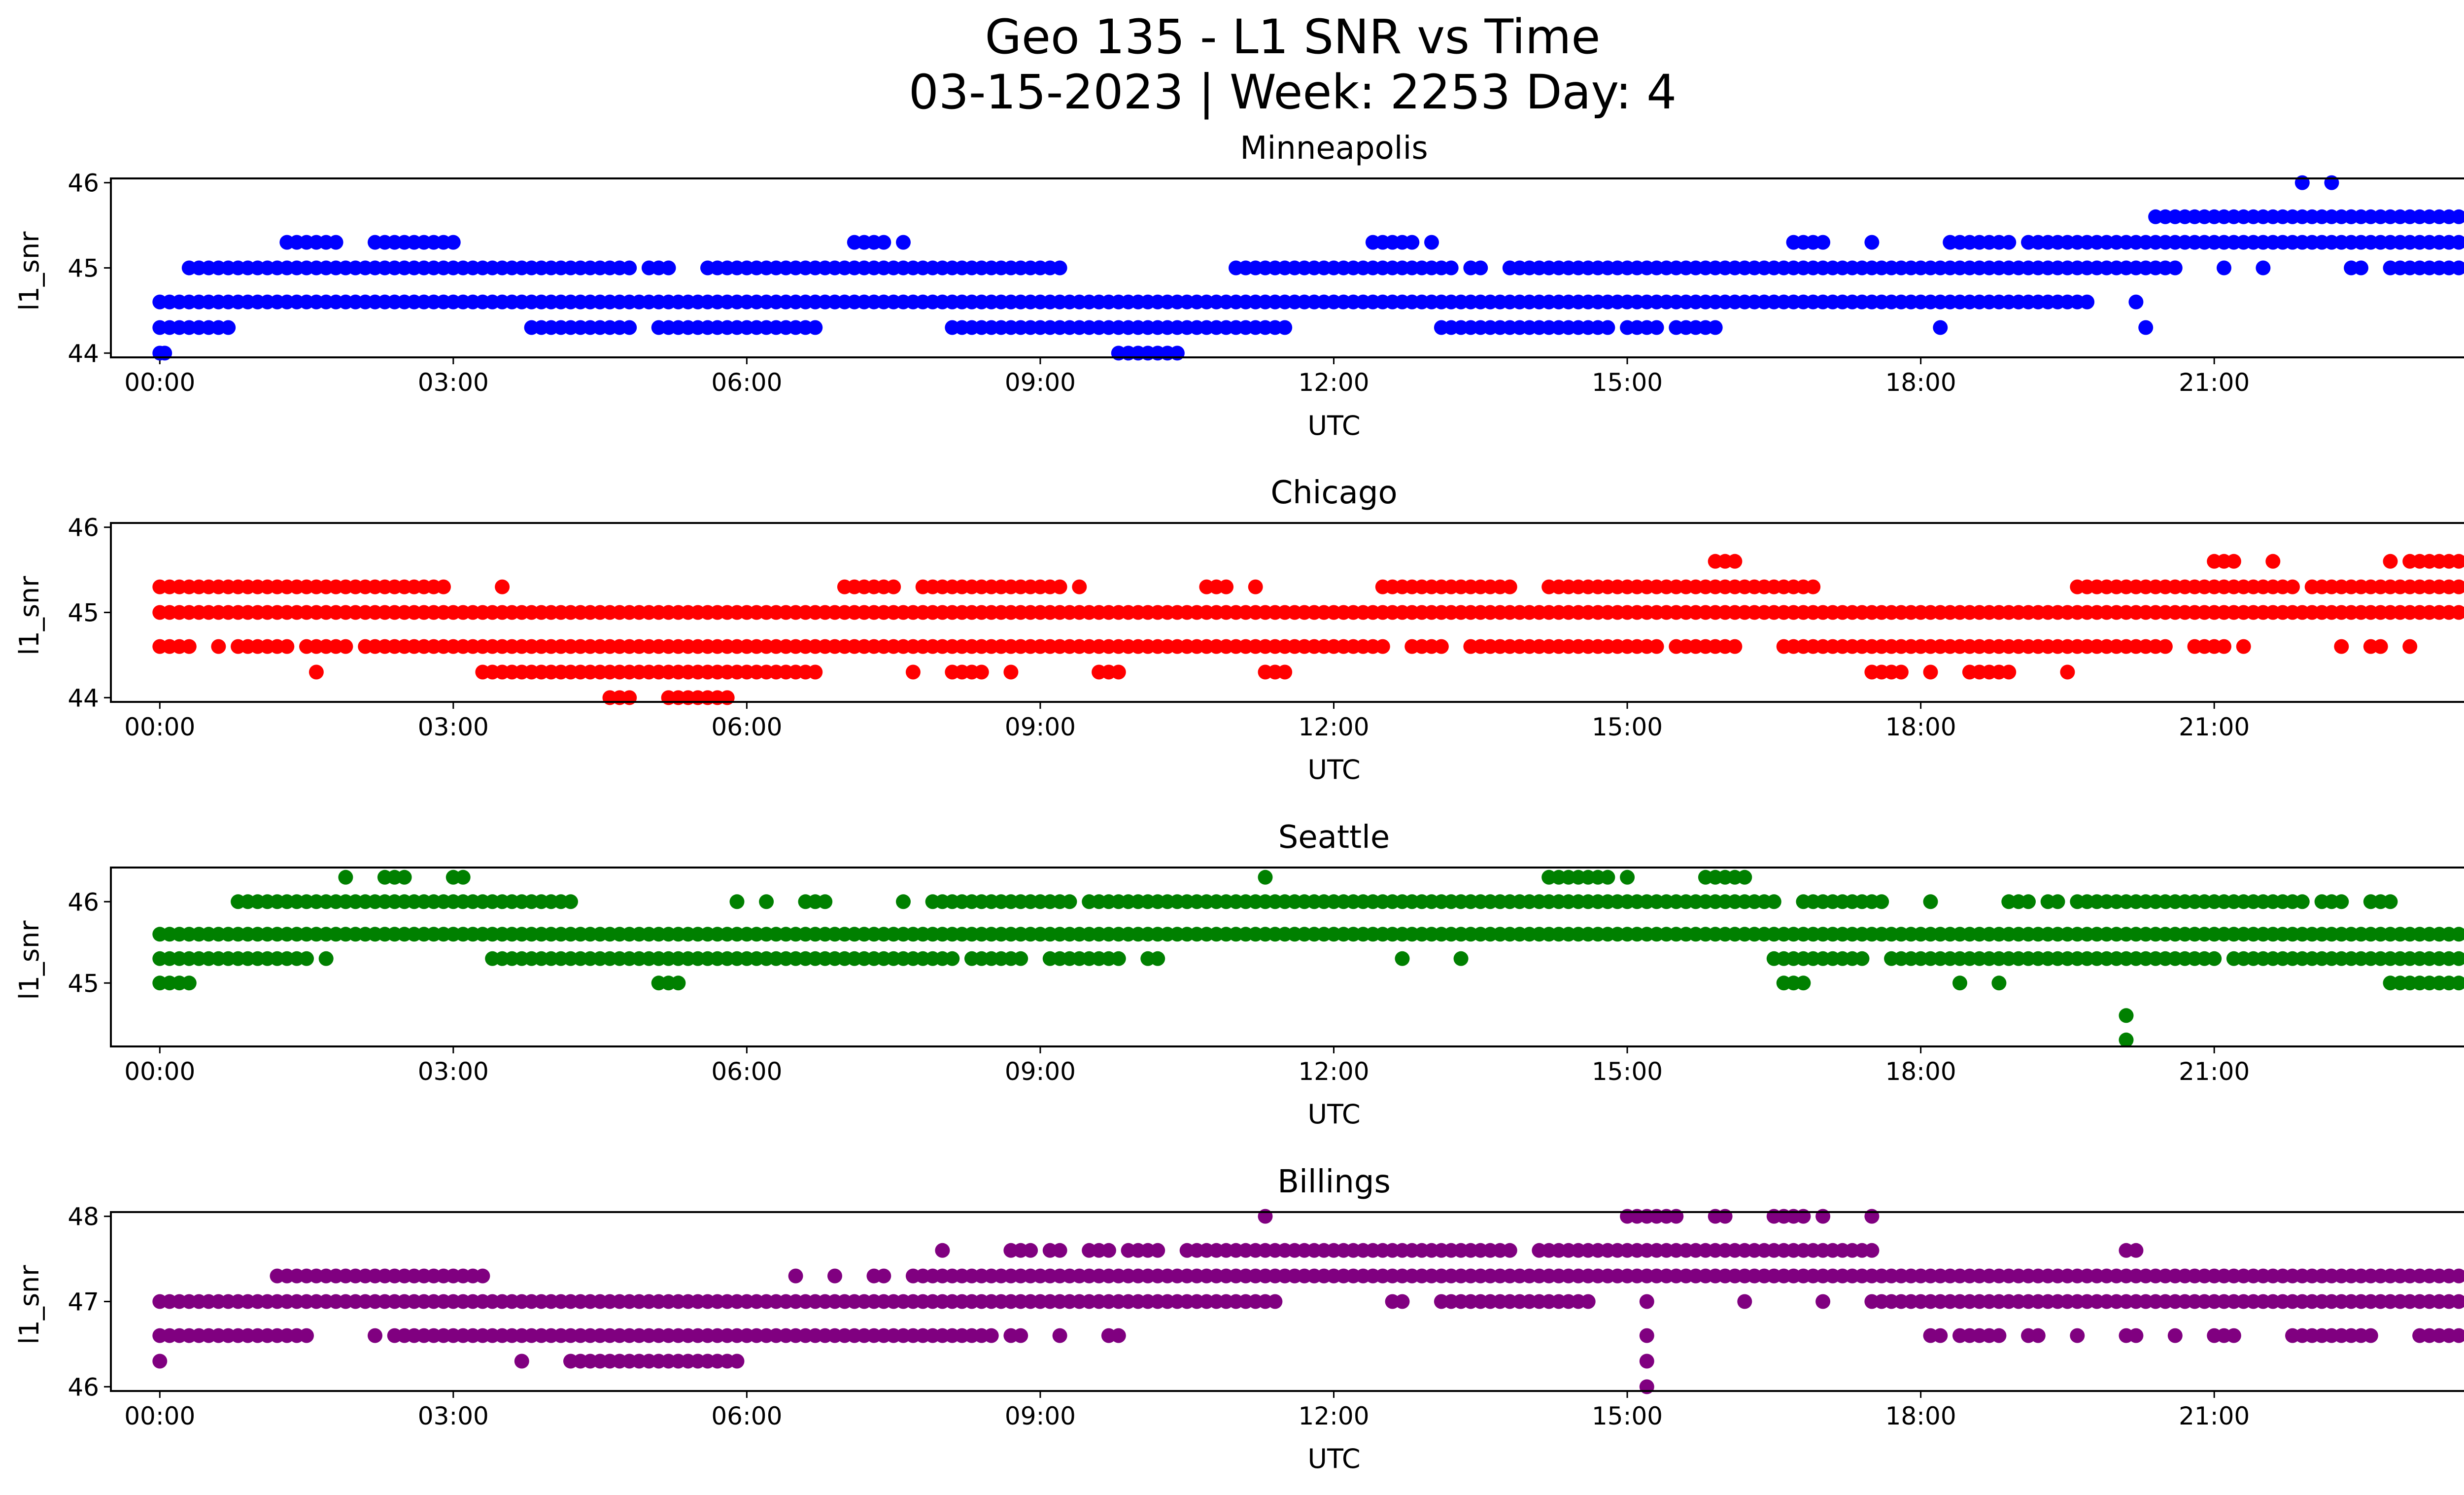 This screenshot has width=2464, height=1495. I want to click on subplot-title: Chicago, so click(1333, 493).